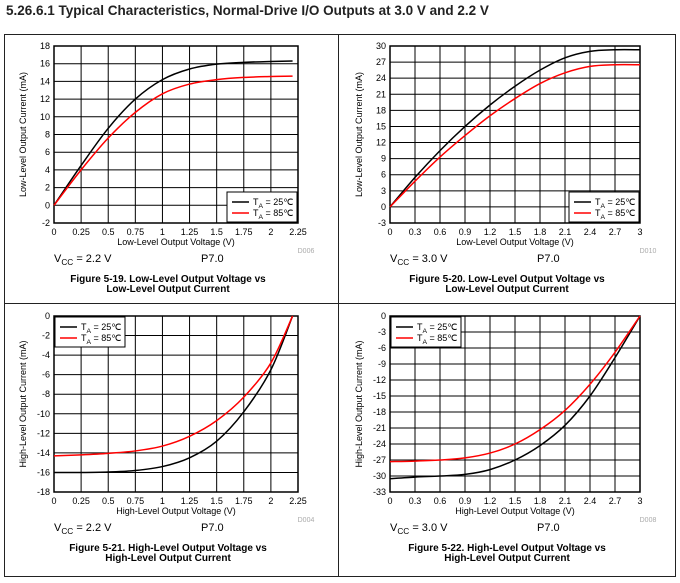 The height and width of the screenshot is (583, 680). Describe the element at coordinates (383, 191) in the screenshot. I see `y-tick-label: 3` at that location.